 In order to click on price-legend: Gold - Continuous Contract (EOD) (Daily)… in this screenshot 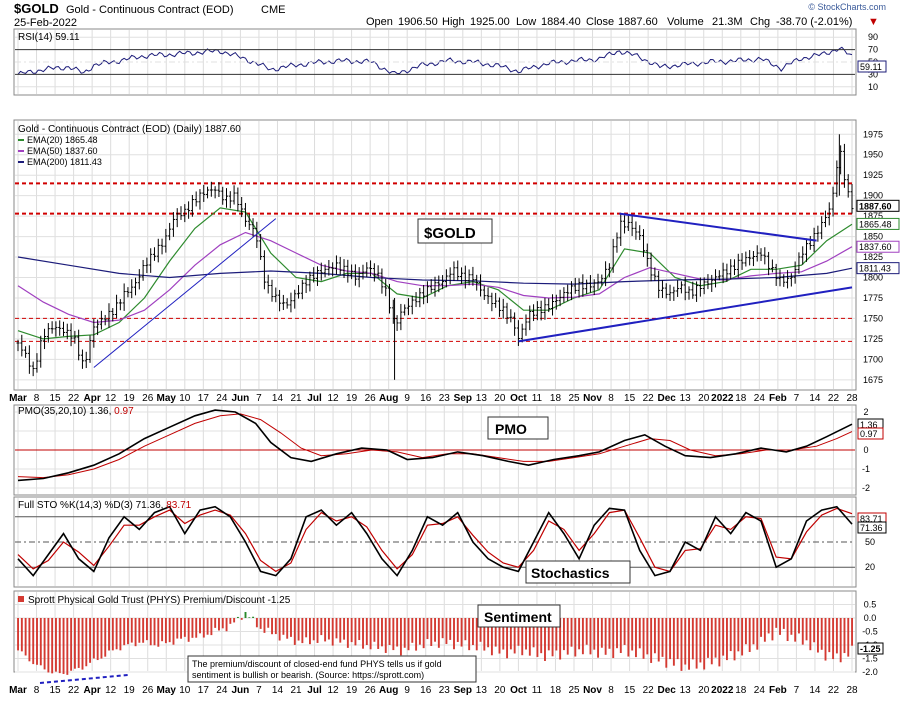, I will do `click(129, 145)`.